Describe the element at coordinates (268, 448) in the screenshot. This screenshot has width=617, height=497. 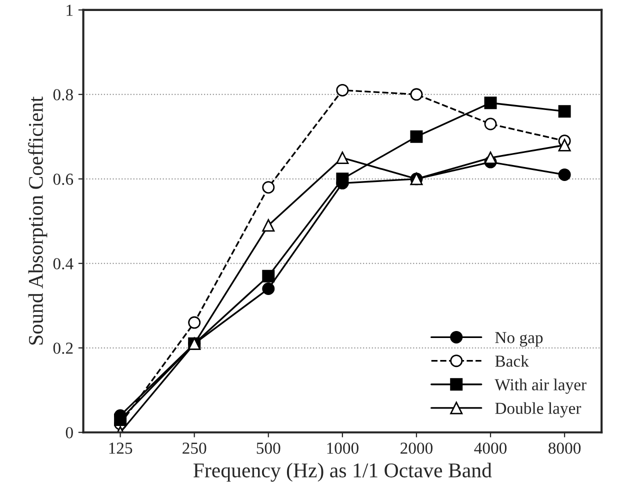
I see `x-tick-label: 500` at that location.